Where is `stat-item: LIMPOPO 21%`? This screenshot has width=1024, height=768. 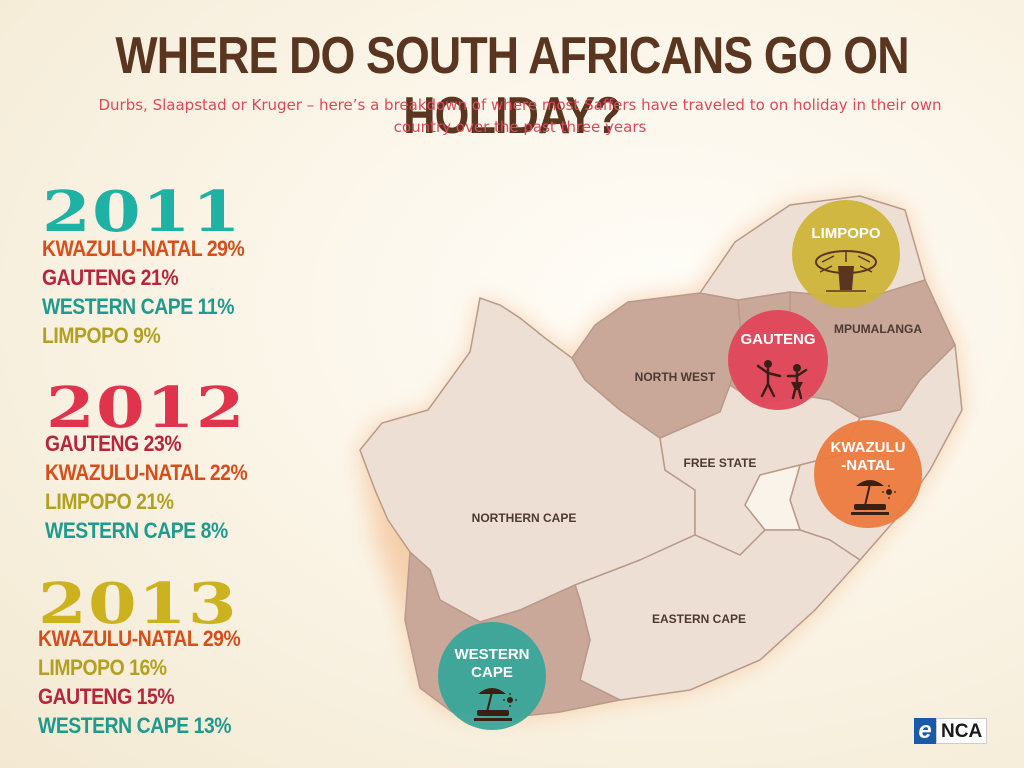 stat-item: LIMPOPO 21% is located at coordinates (109, 501).